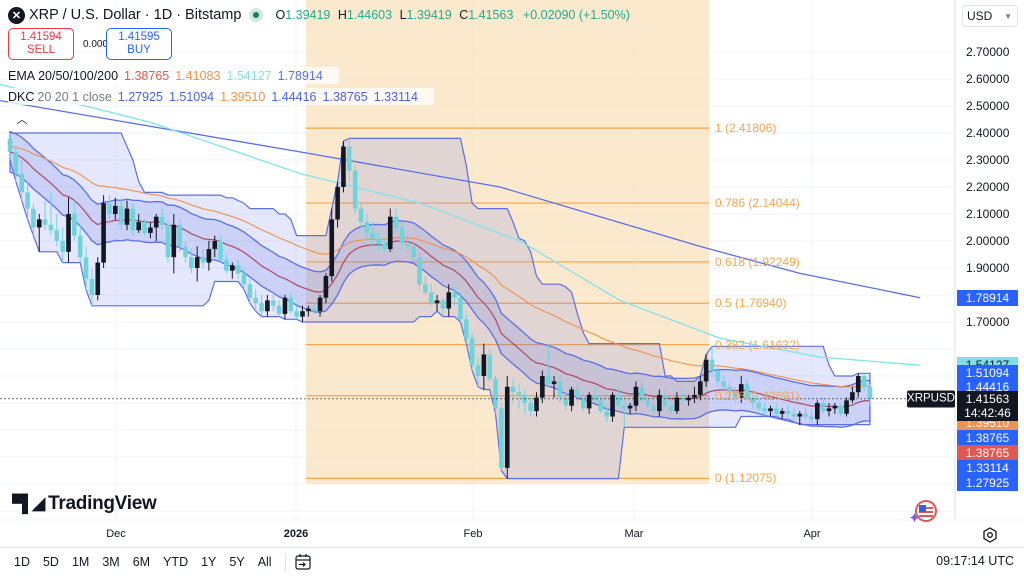 The image size is (1024, 576). I want to click on range-button-1m: 1M, so click(80, 562).